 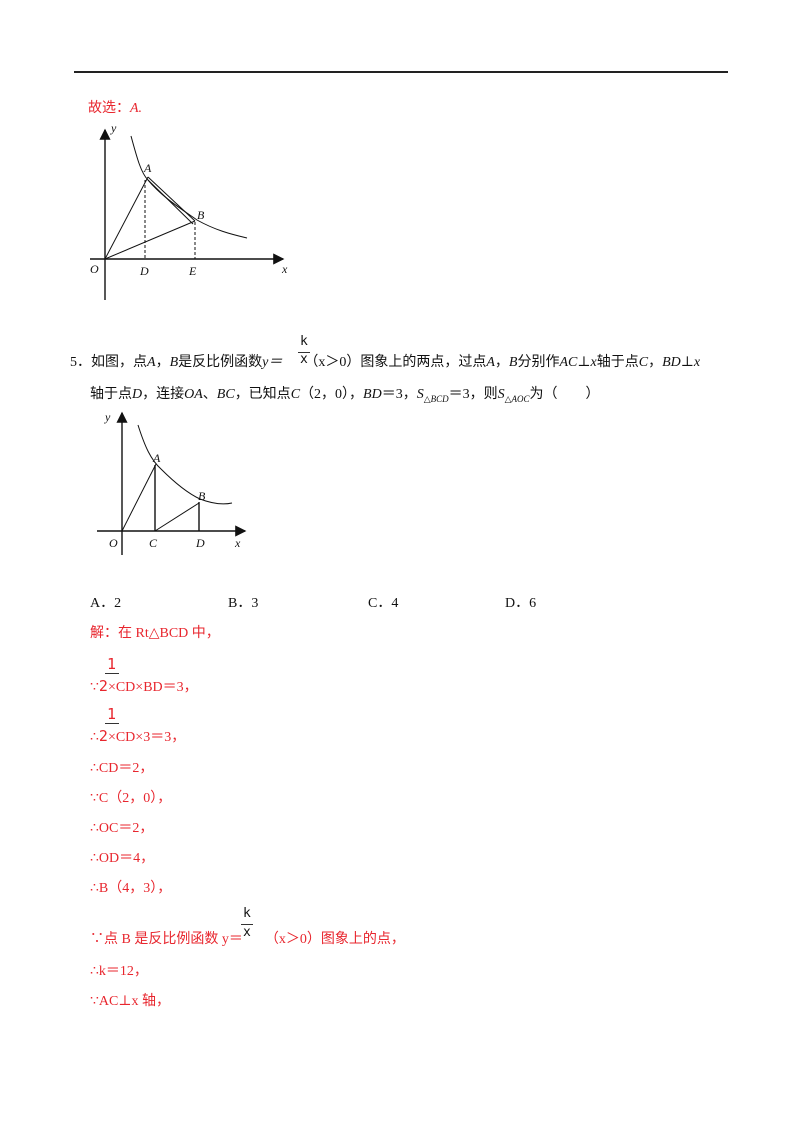 What do you see at coordinates (109, 108) in the screenshot?
I see `answer-label: 故选：` at bounding box center [109, 108].